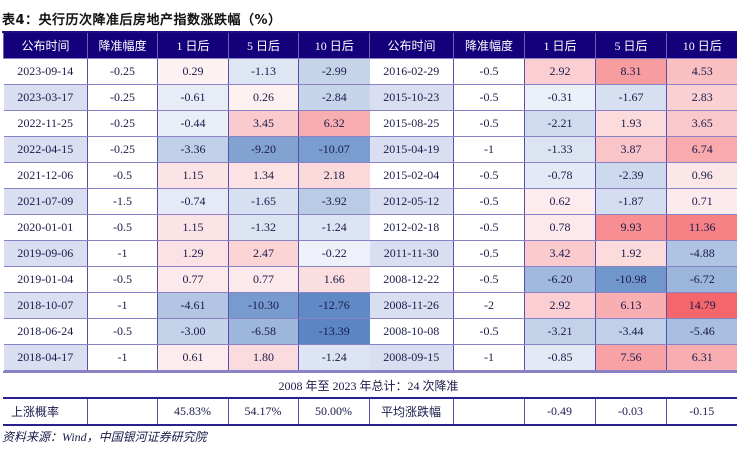  Describe the element at coordinates (560, 227) in the screenshot. I see `change-1d-cell: 0.78` at that location.